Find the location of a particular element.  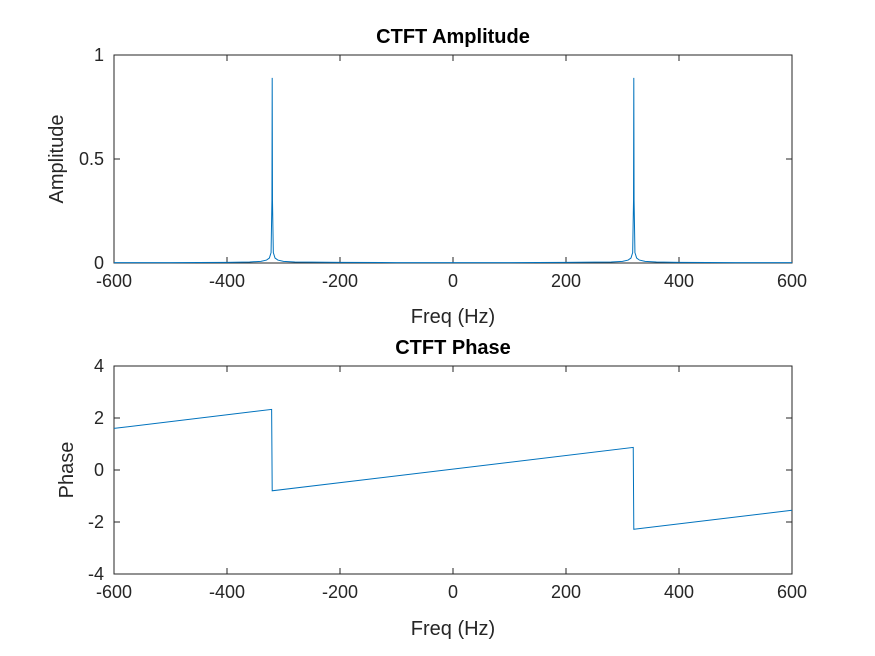

phase-x-tick-label: 400 is located at coordinates (679, 592).